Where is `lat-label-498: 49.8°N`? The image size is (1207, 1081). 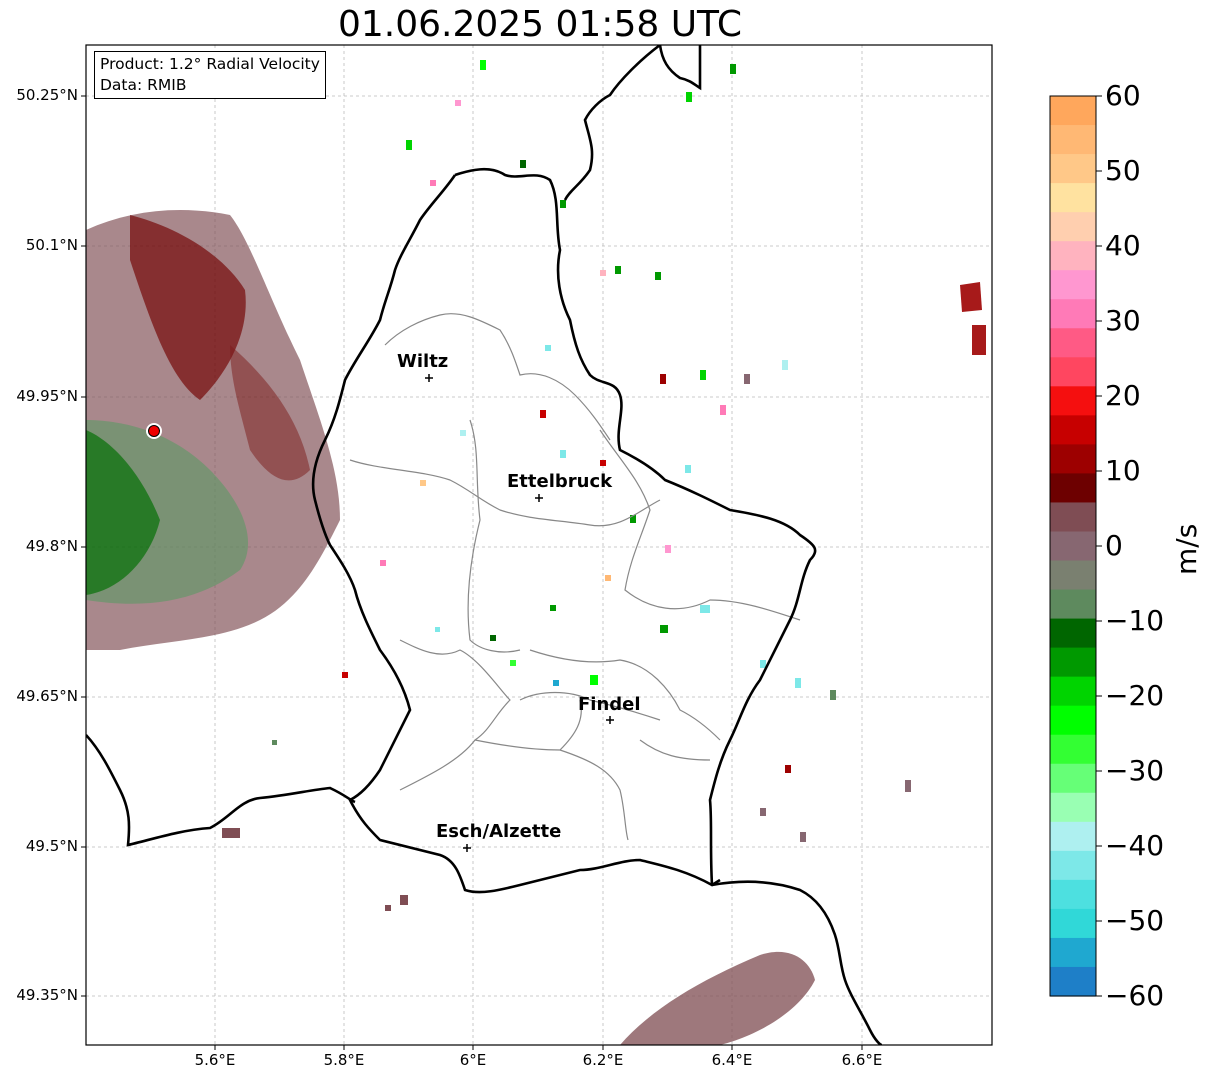
lat-label-498: 49.8°N is located at coordinates (51, 546).